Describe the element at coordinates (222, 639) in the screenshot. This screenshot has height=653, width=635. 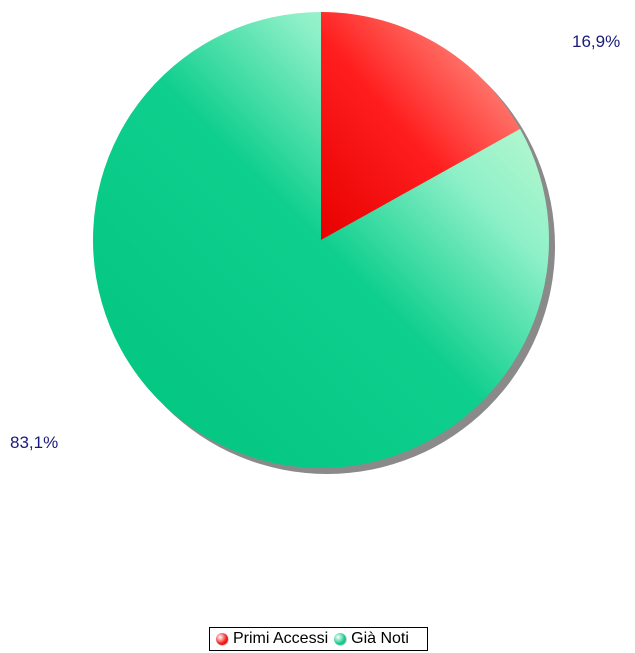
I see `legend-swatch-primi-accessi` at that location.